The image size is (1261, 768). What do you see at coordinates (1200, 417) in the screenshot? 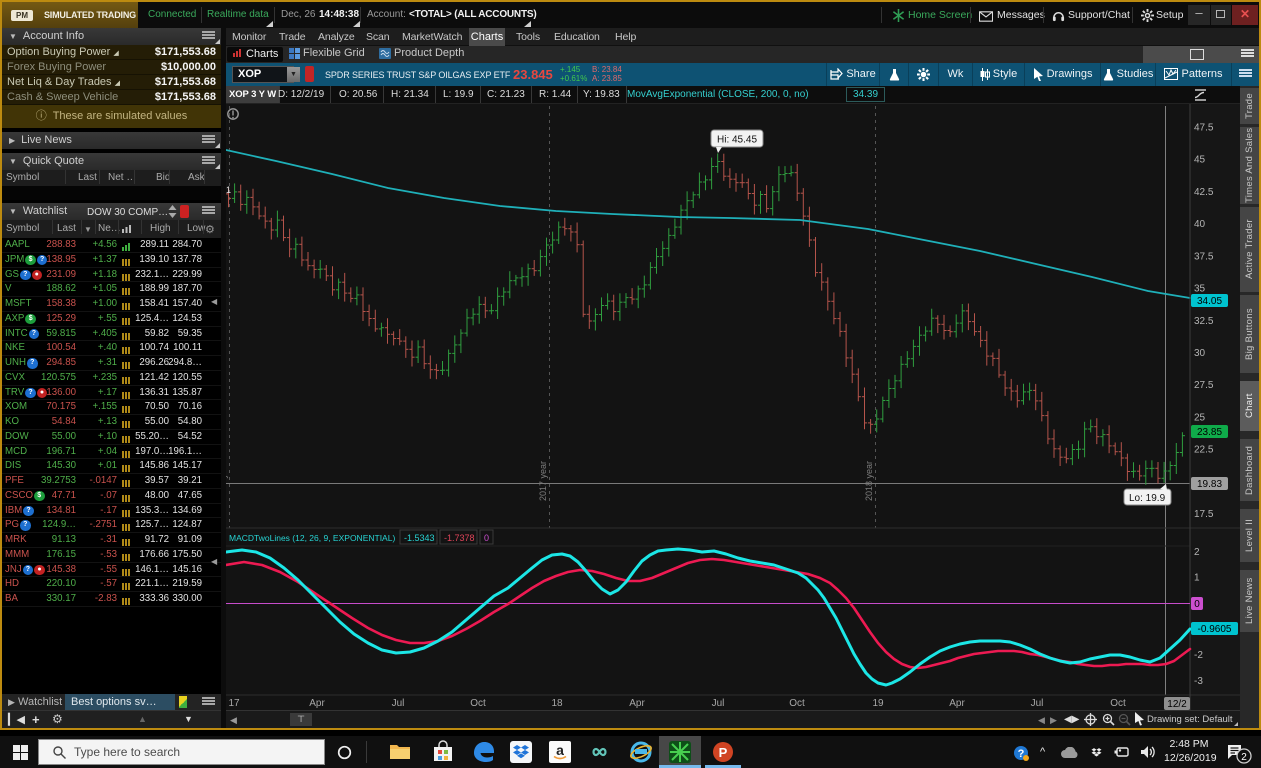
I see `svg-text: 25` at bounding box center [1200, 417].